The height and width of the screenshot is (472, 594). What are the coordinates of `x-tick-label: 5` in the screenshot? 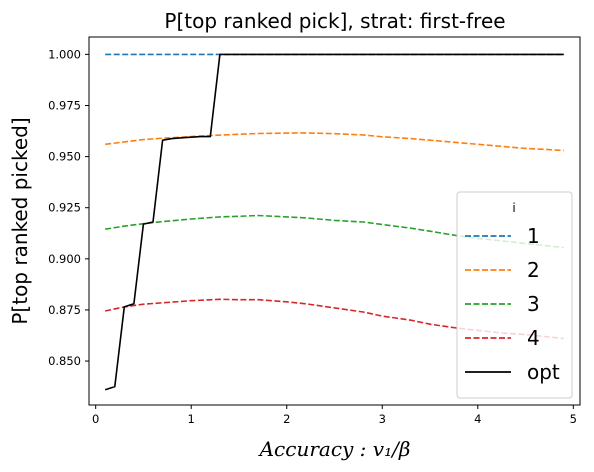 It's located at (573, 419).